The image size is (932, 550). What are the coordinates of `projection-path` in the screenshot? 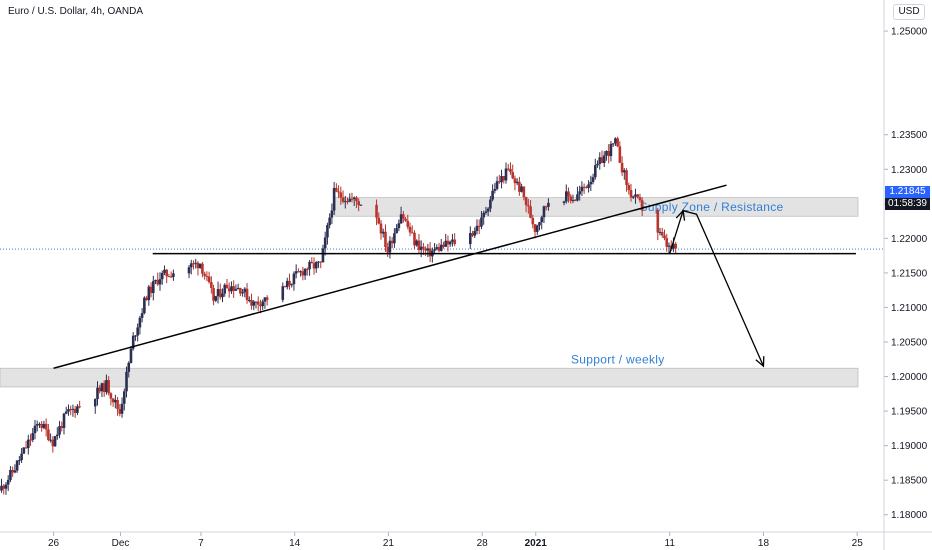 It's located at (717, 288).